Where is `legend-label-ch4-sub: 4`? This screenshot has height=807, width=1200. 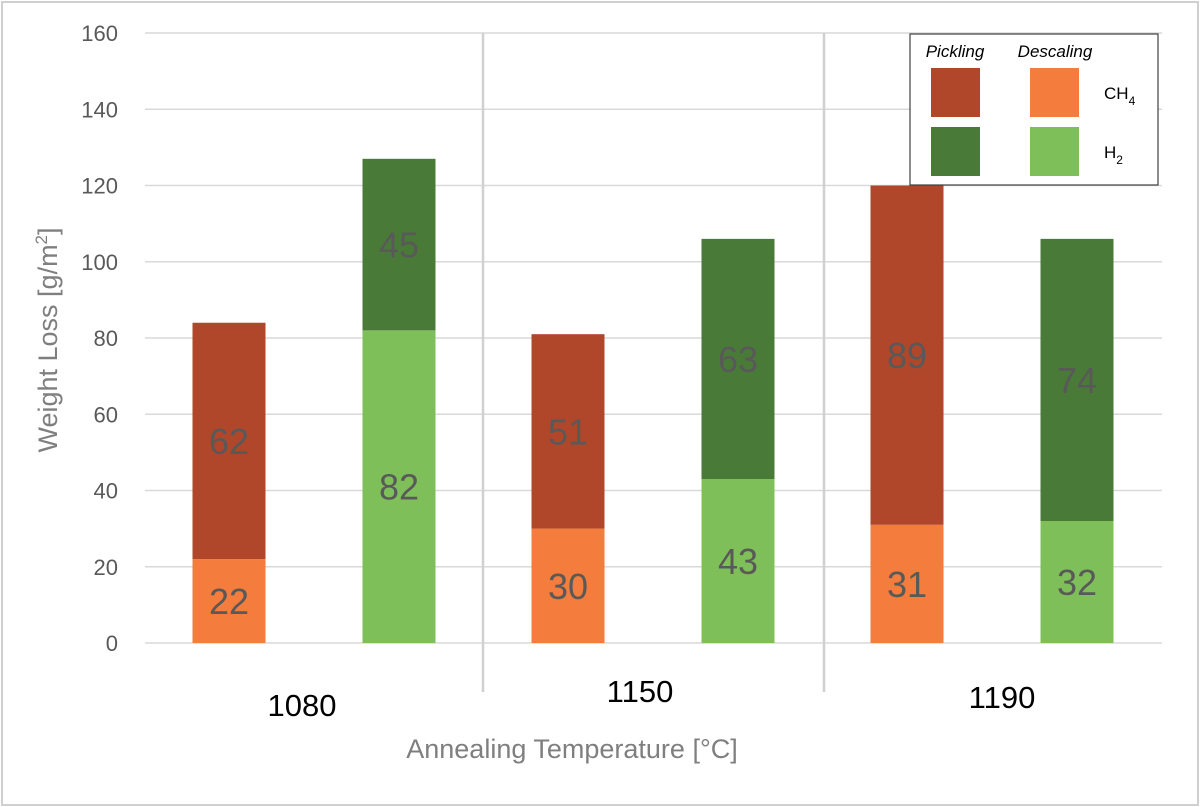
legend-label-ch4-sub: 4 is located at coordinates (1132, 101).